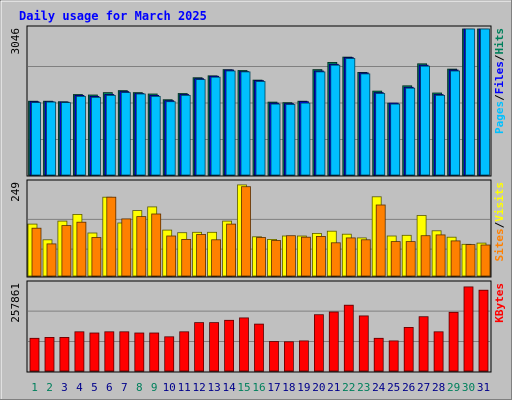 This screenshot has height=405, width=512. What do you see at coordinates (273, 387) in the screenshot?
I see `x-tick-label: 17` at bounding box center [273, 387].